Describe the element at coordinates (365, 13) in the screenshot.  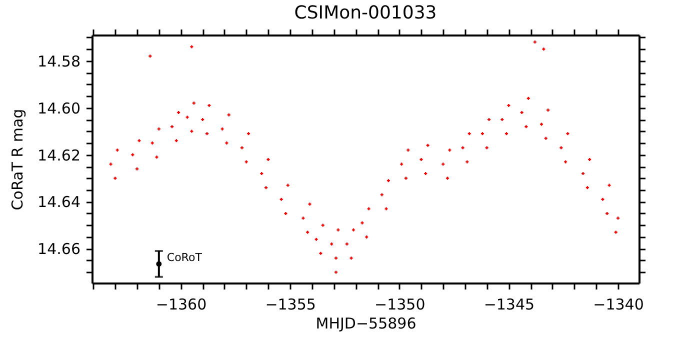
I see `chart-title: CSIMon-001033` at that location.